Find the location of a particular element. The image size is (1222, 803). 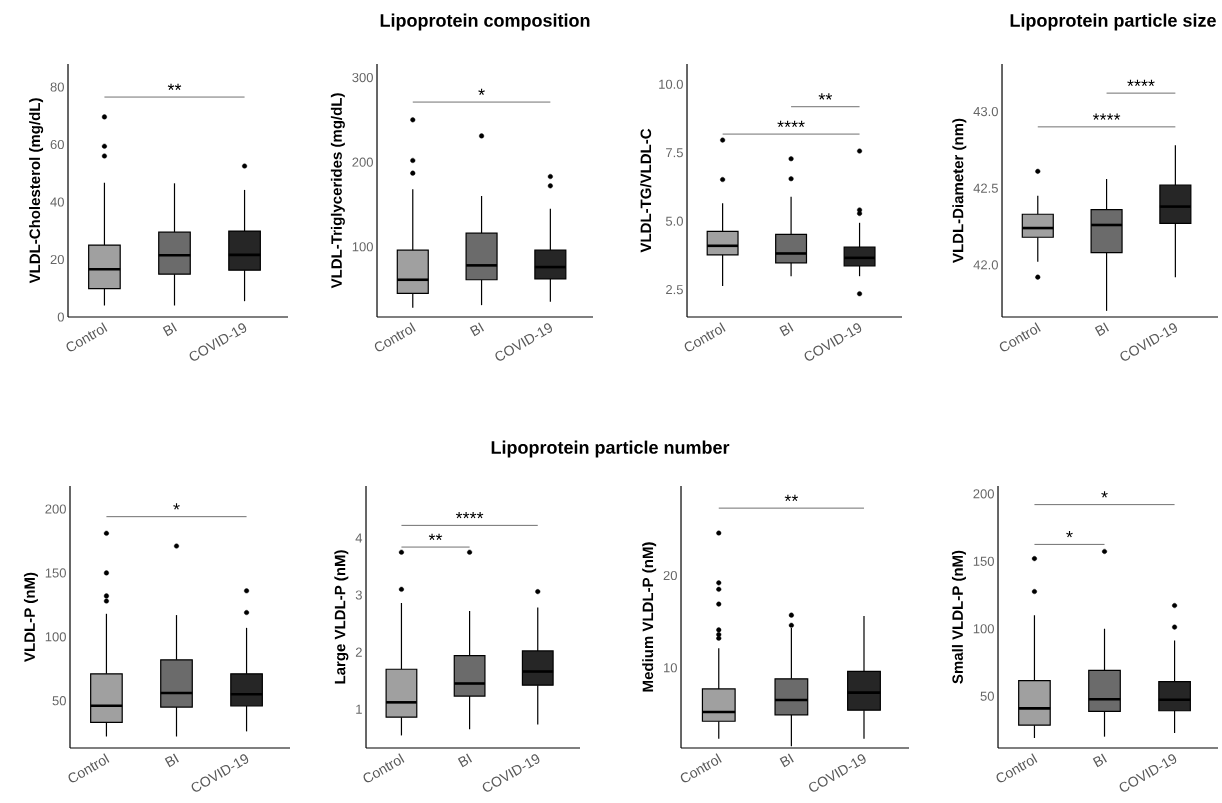

y-tick-label: 1 is located at coordinates (359, 709).